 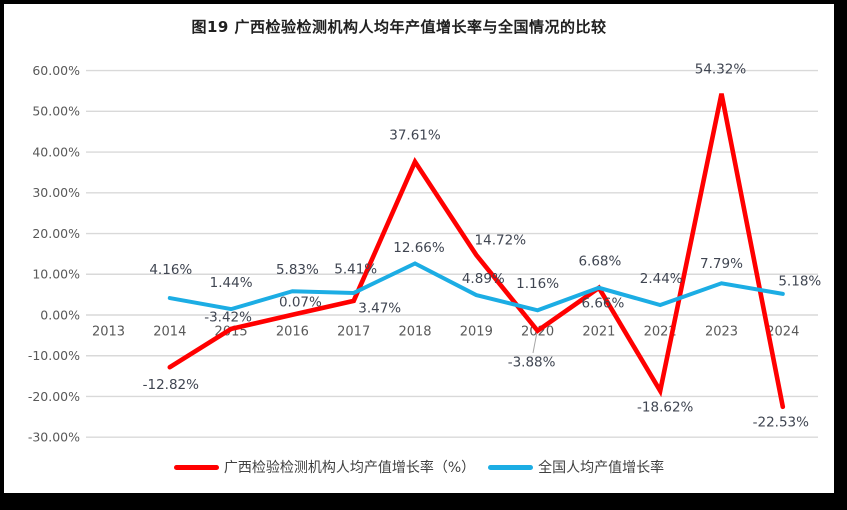 I want to click on x-axis-year-label: 2022, so click(x=660, y=332).